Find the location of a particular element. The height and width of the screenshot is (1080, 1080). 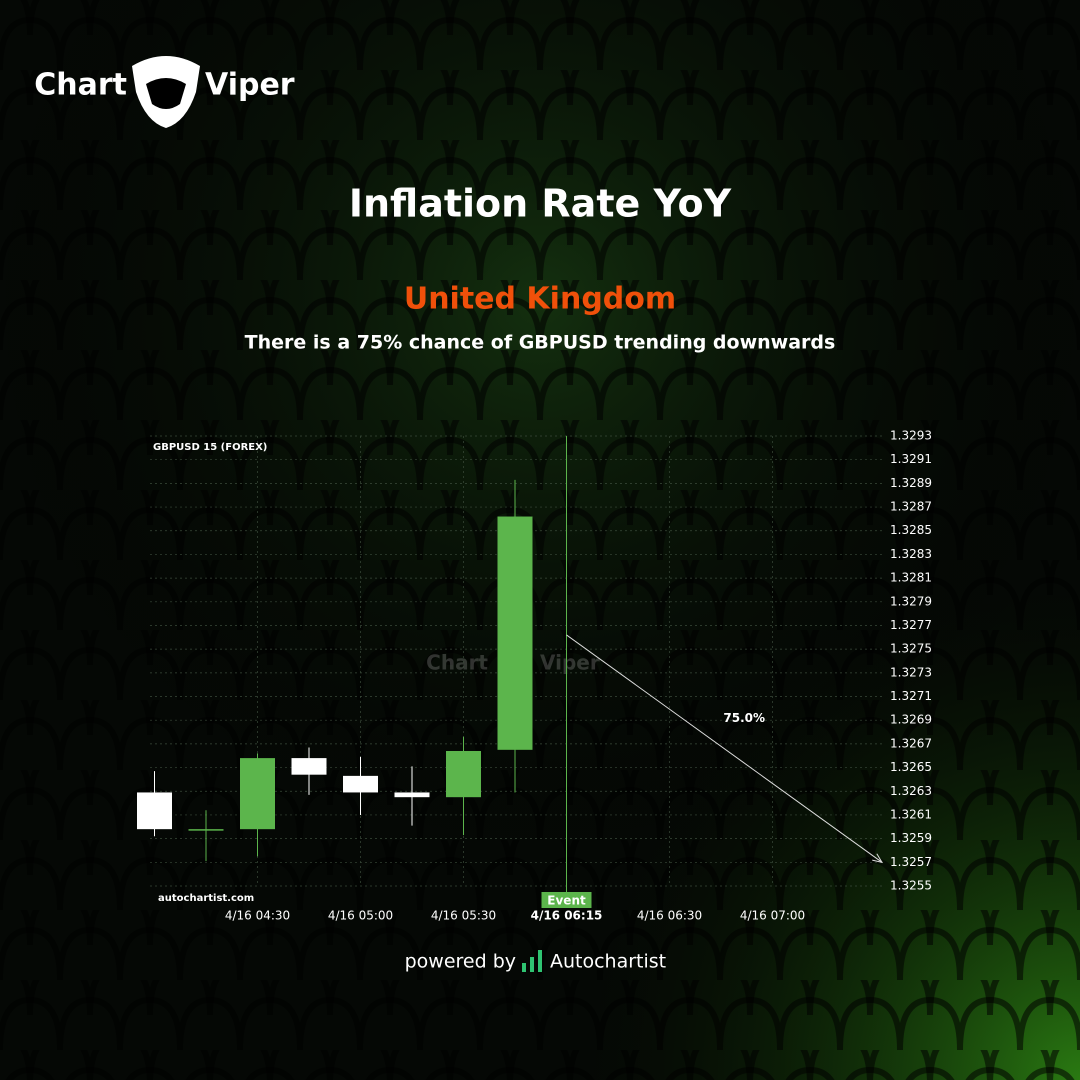

y-tick-label: 1.3261 is located at coordinates (911, 814).